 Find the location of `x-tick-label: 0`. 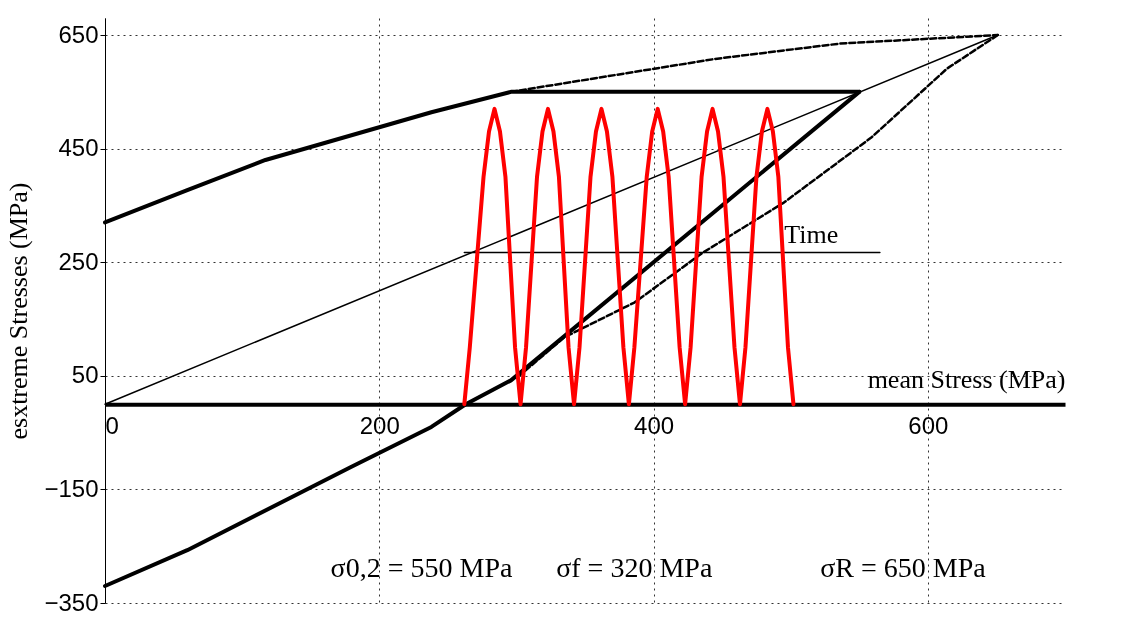

x-tick-label: 0 is located at coordinates (112, 425).